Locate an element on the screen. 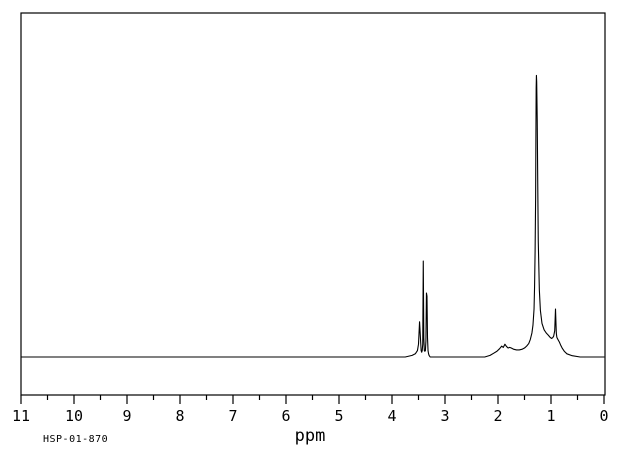 The image size is (620, 455). tick-label-4: 4 is located at coordinates (392, 416).